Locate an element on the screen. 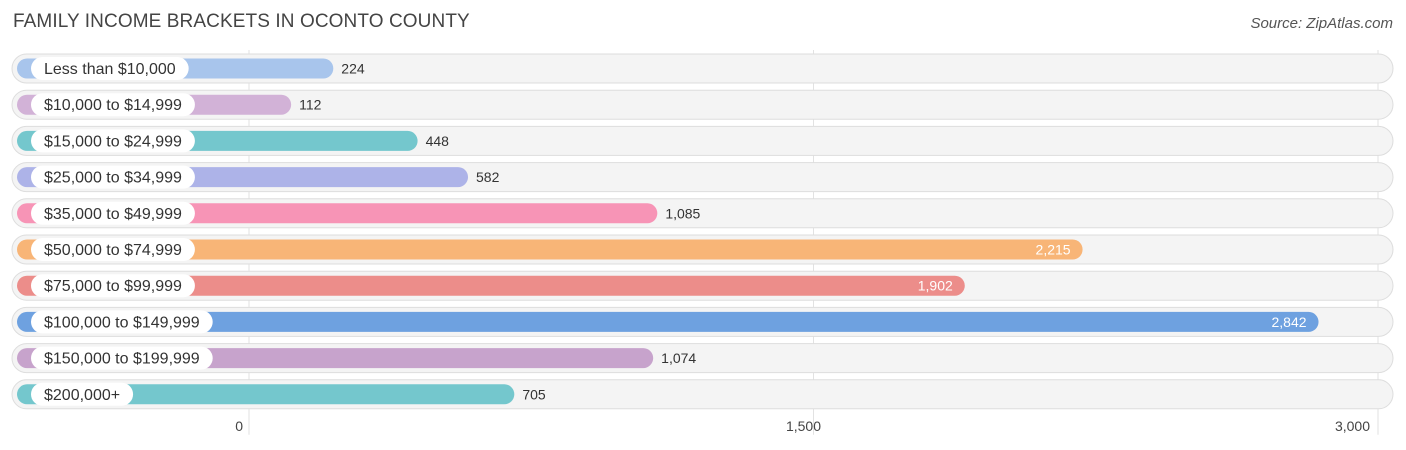 This screenshot has width=1406, height=450. category-label: $50,000 to $74,999 is located at coordinates (113, 250).